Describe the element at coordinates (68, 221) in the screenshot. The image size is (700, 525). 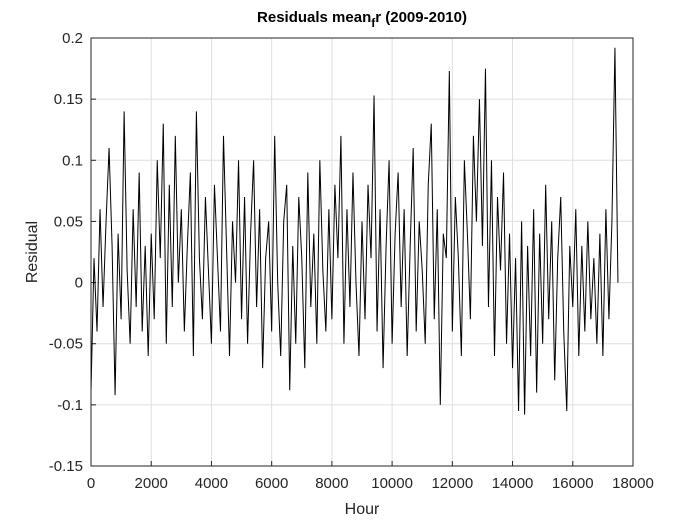
I see `y-tick-label: 0.05` at that location.